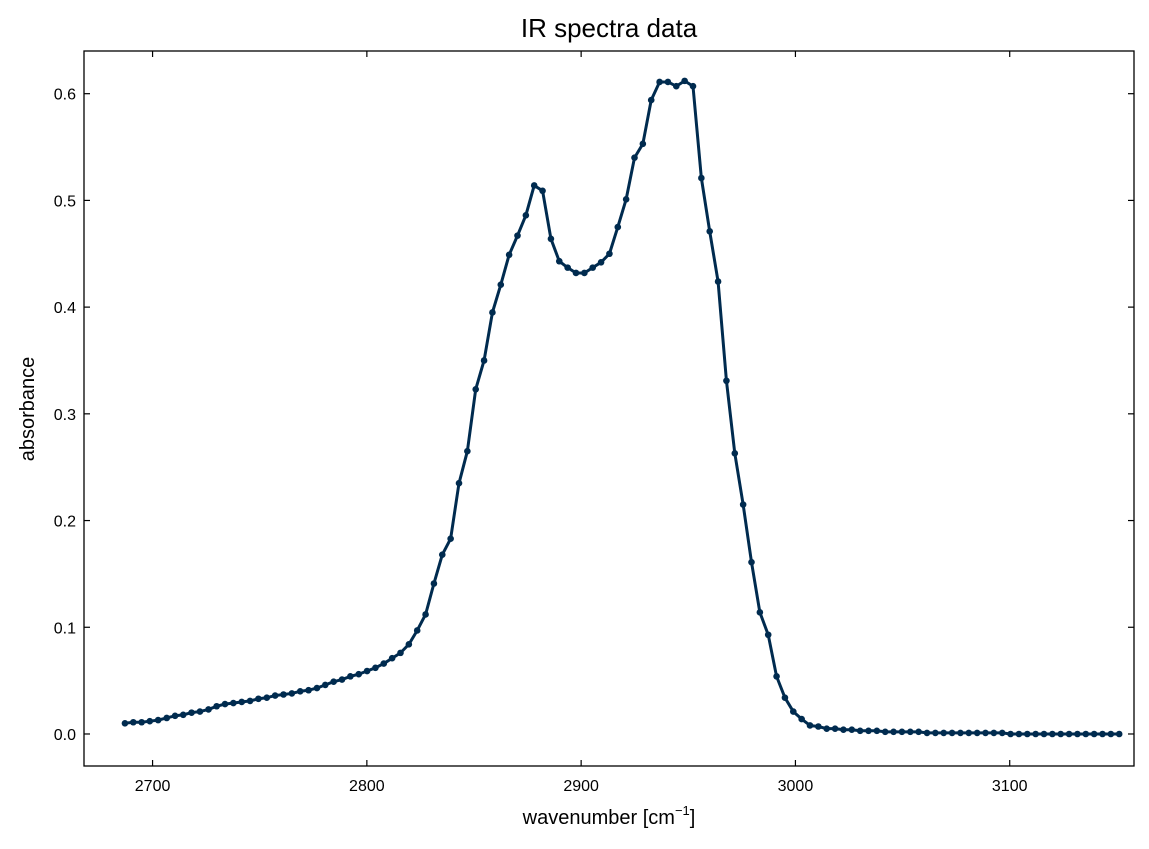  I want to click on chart-title: IR spectra data, so click(609, 28).